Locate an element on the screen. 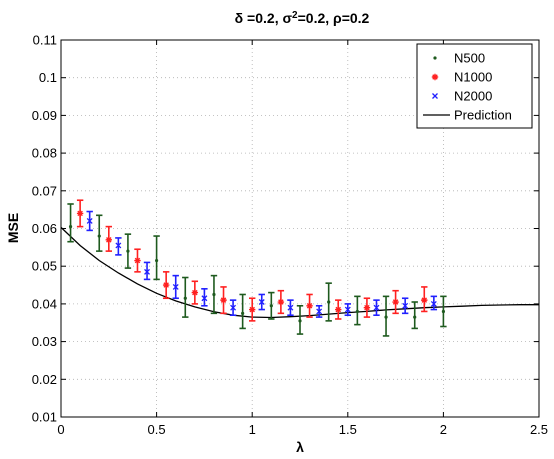 This screenshot has width=554, height=459. legend-label-n2000: N2000 is located at coordinates (473, 96).